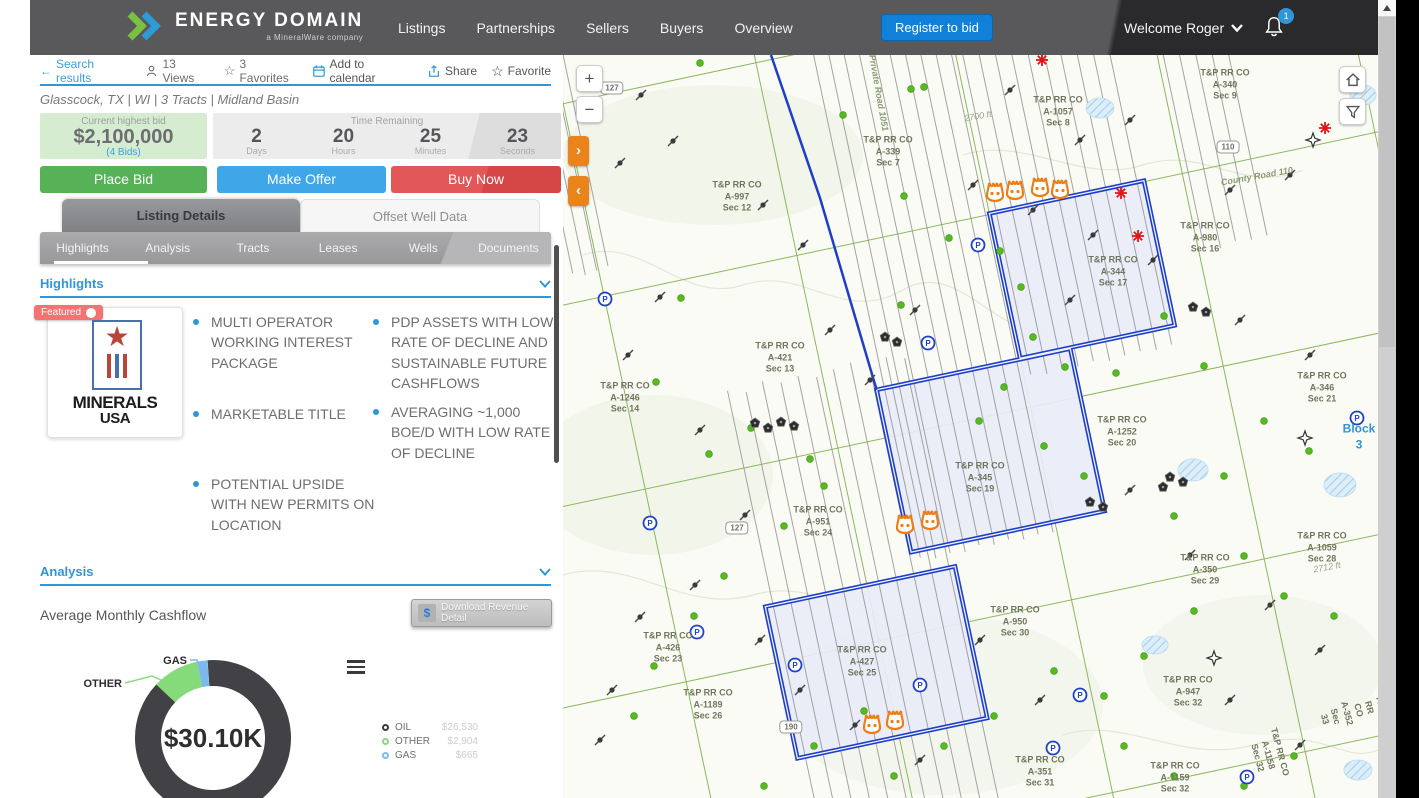 This screenshot has height=798, width=1419. I want to click on gas-marker-icon, so click(385, 755).